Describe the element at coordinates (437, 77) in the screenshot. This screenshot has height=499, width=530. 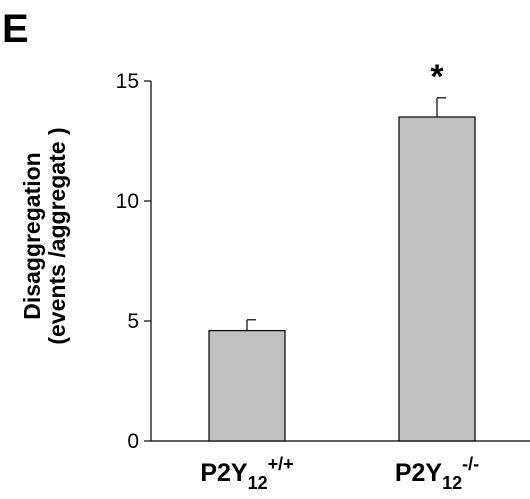
I see `significance-marker: *` at that location.